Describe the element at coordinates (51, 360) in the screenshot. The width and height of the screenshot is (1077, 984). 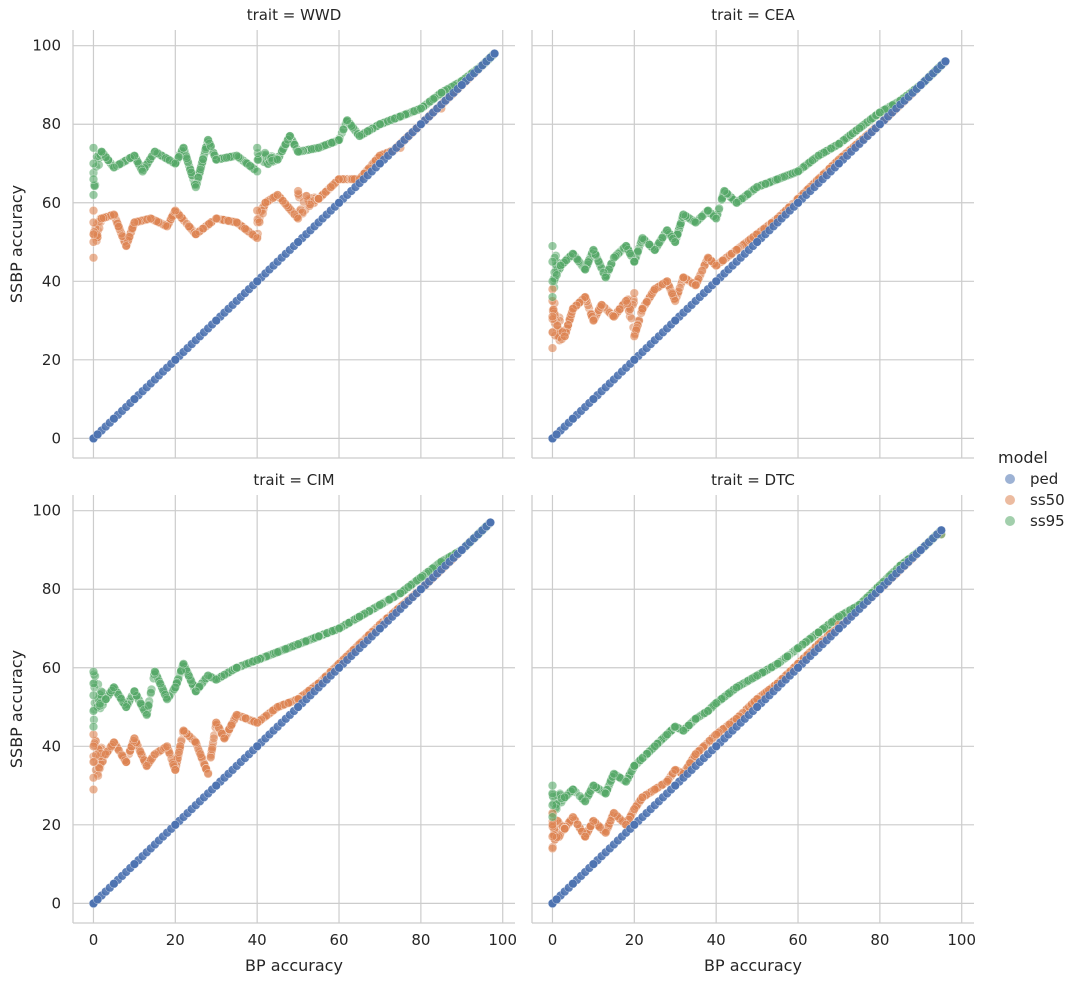
I see `y-tick-label: 20` at that location.